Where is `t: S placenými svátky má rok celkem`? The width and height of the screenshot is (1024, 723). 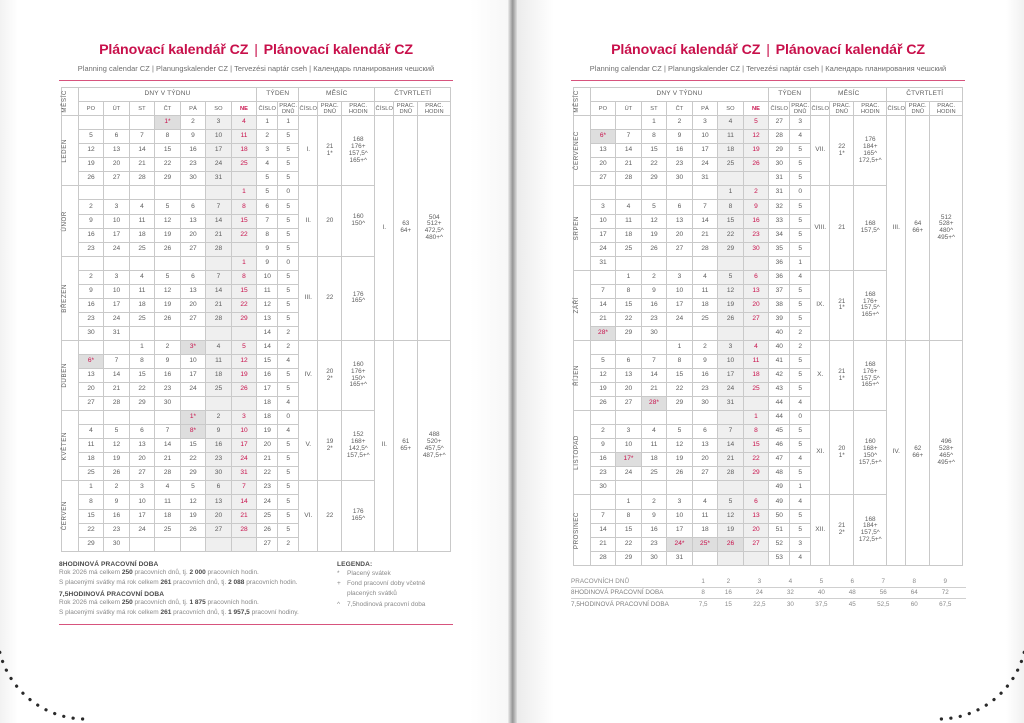
t: S placenými svátky má rok celkem is located at coordinates (110, 582).